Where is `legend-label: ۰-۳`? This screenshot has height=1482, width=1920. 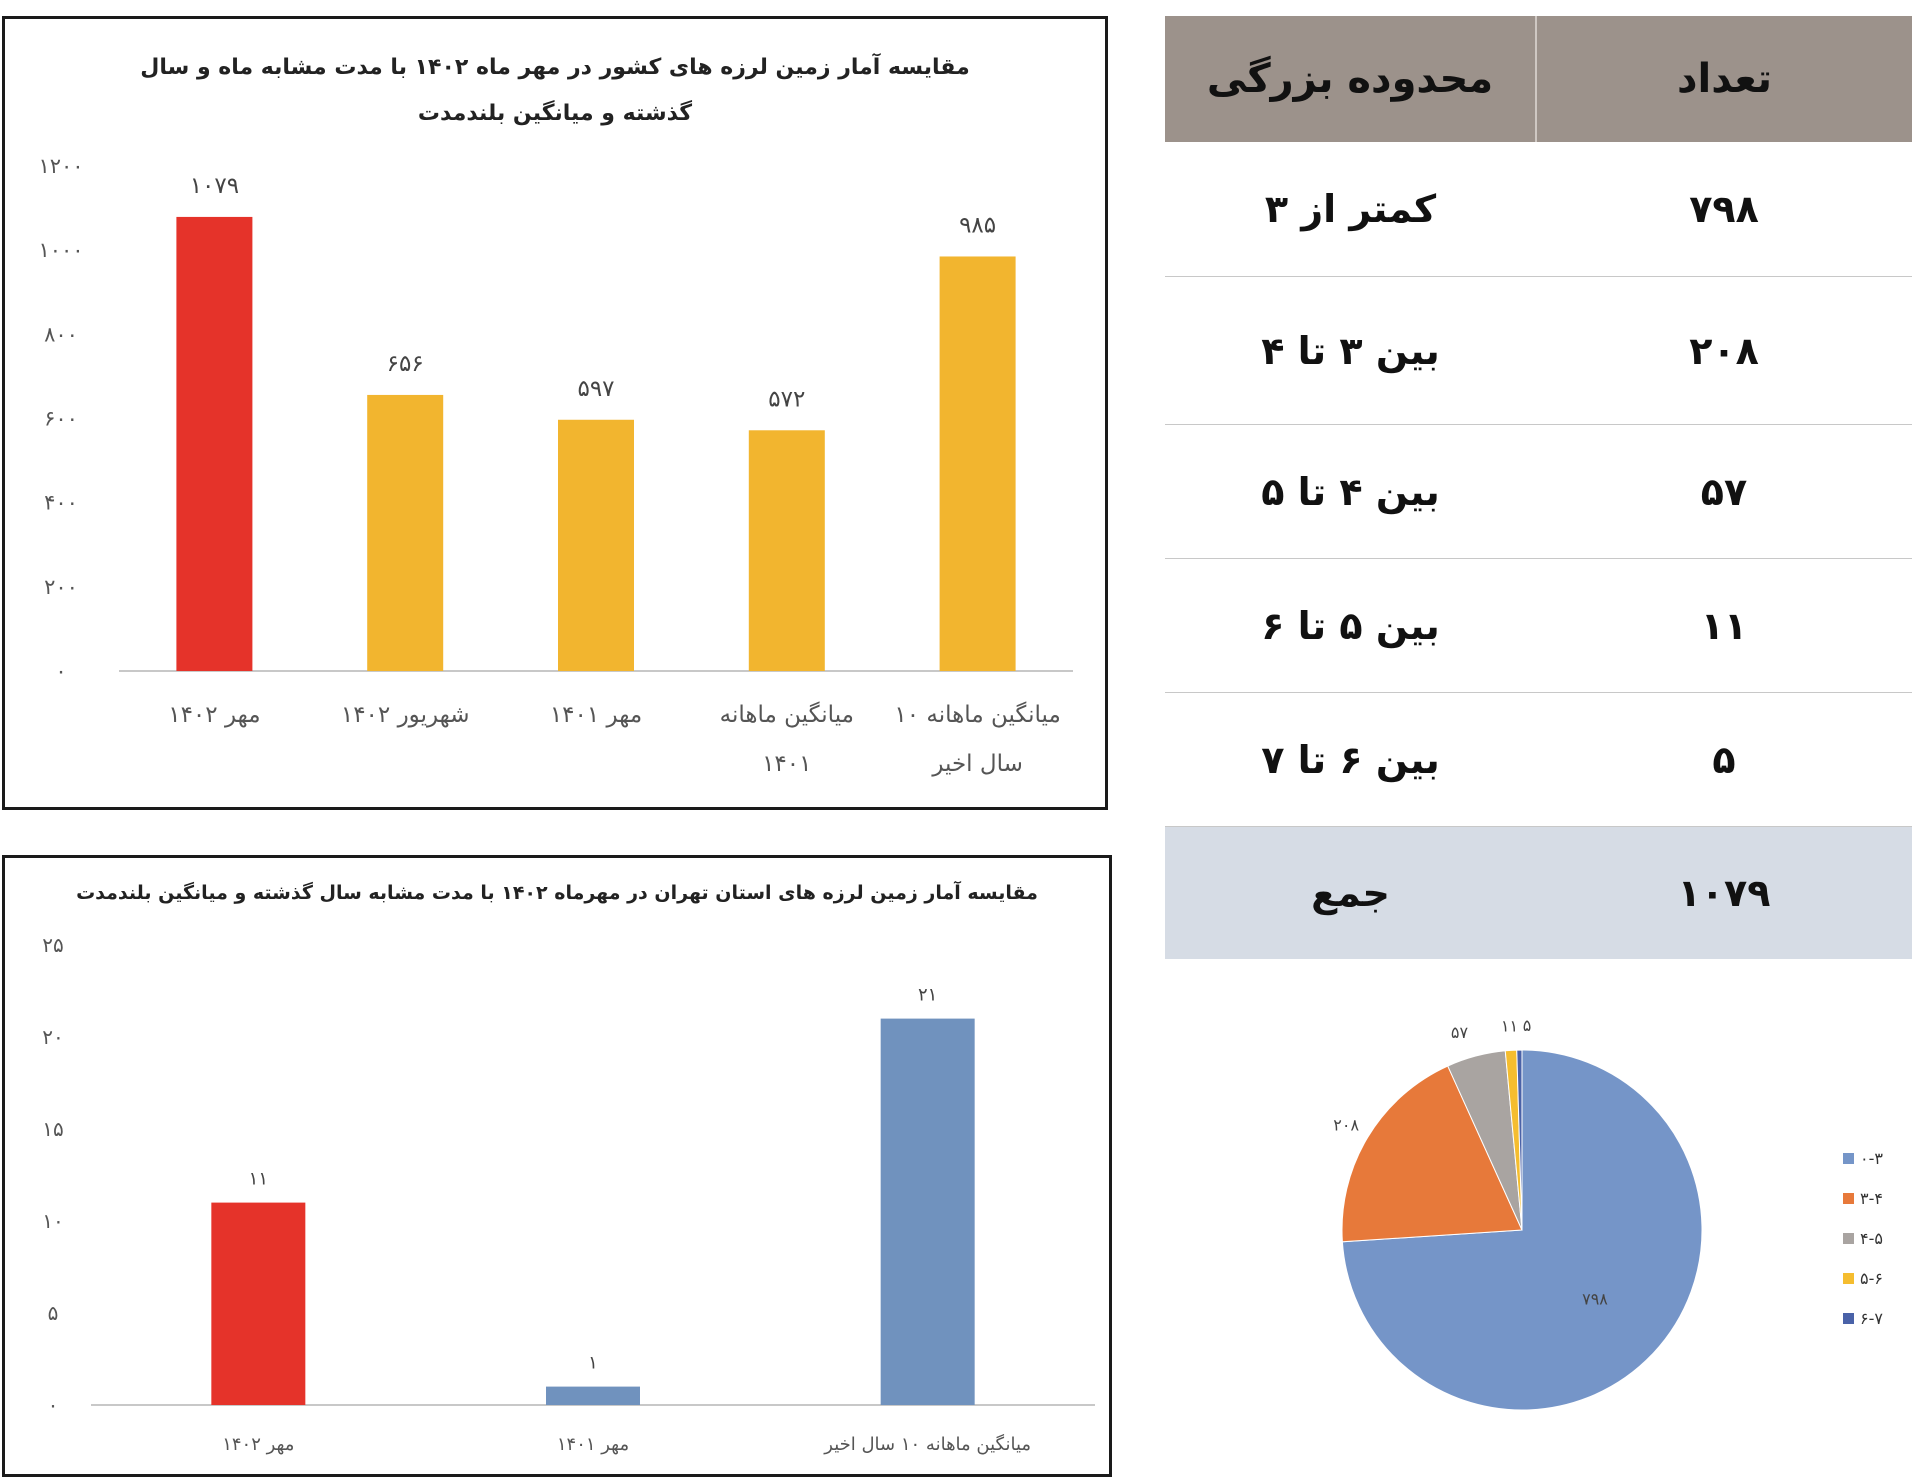 legend-label: ۰-۳ is located at coordinates (1871, 1158).